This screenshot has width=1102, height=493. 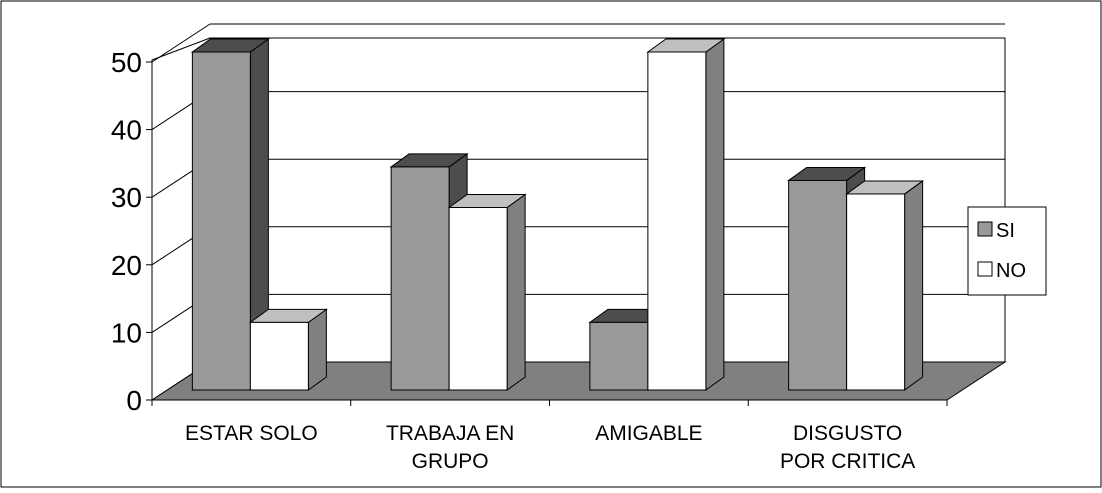 I want to click on y-tick-label: 20, so click(x=126, y=265).